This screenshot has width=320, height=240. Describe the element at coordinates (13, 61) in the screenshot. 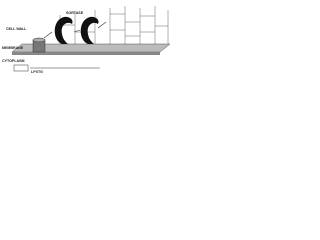

I see `label-cytoplasm: CYTOPLASM` at that location.